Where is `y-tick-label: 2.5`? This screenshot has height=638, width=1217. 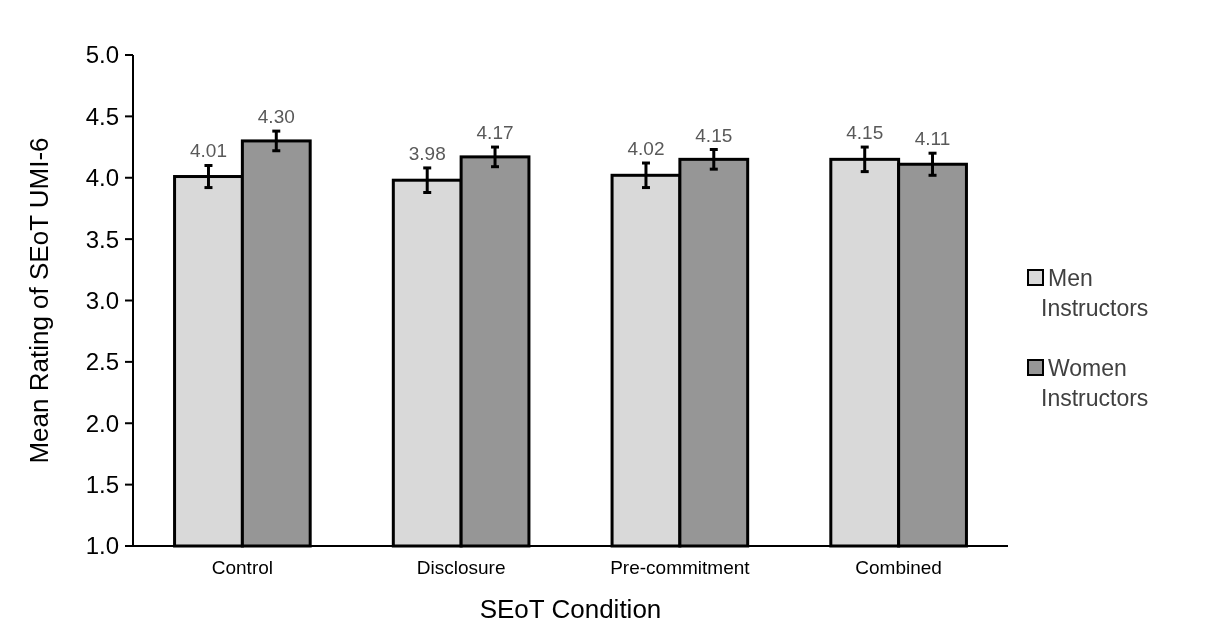
y-tick-label: 2.5 is located at coordinates (102, 362).